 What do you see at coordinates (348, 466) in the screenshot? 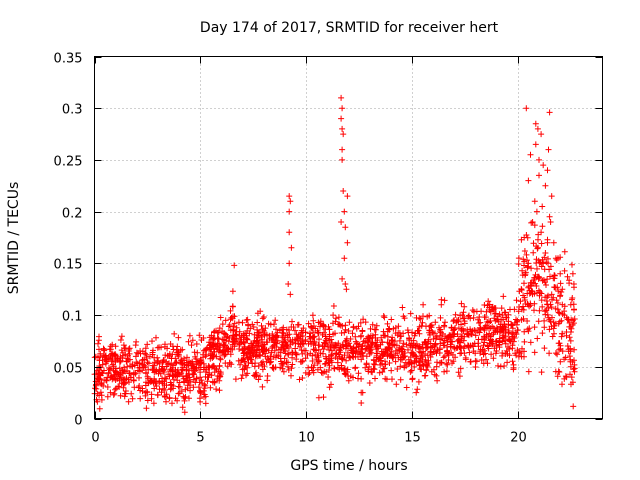
I see `x-axis-label: GPS time / hours` at bounding box center [348, 466].